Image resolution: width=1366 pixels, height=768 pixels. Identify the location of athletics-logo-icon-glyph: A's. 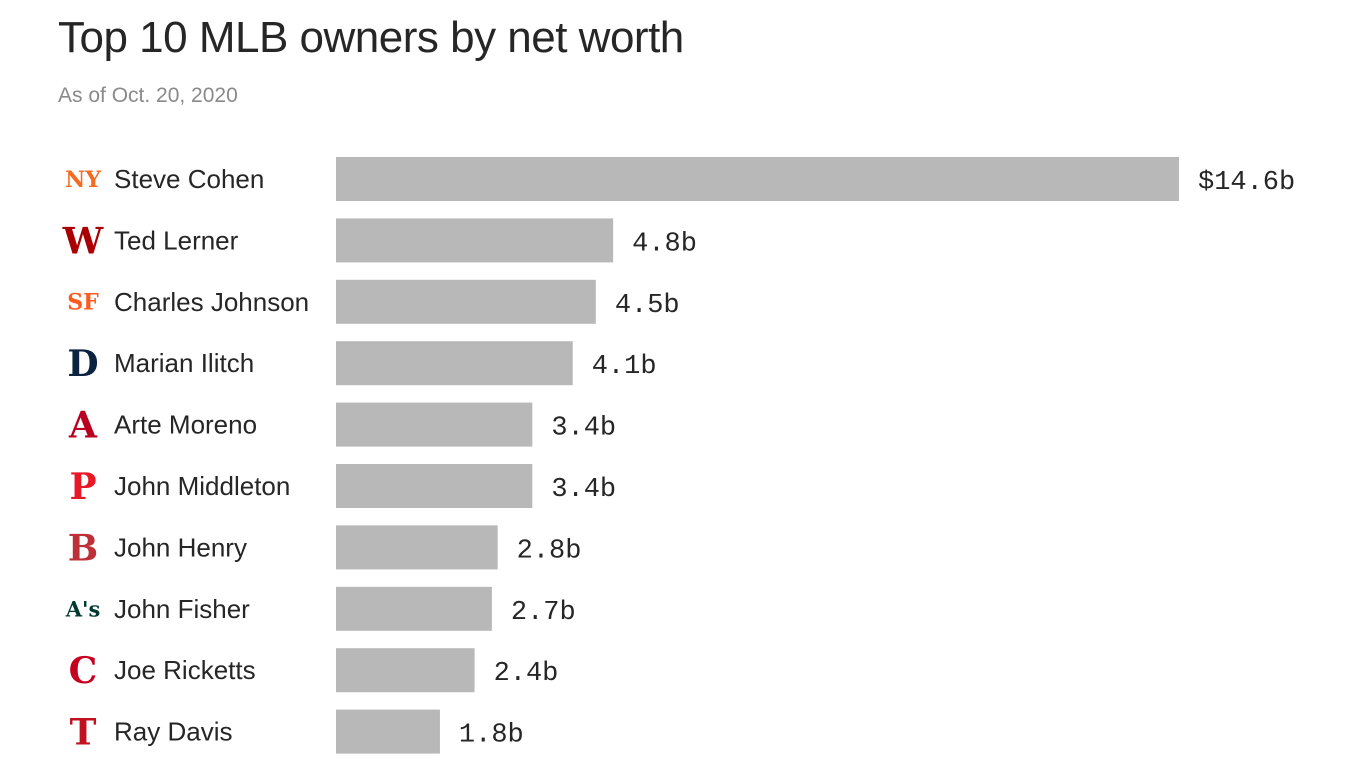
(83, 608).